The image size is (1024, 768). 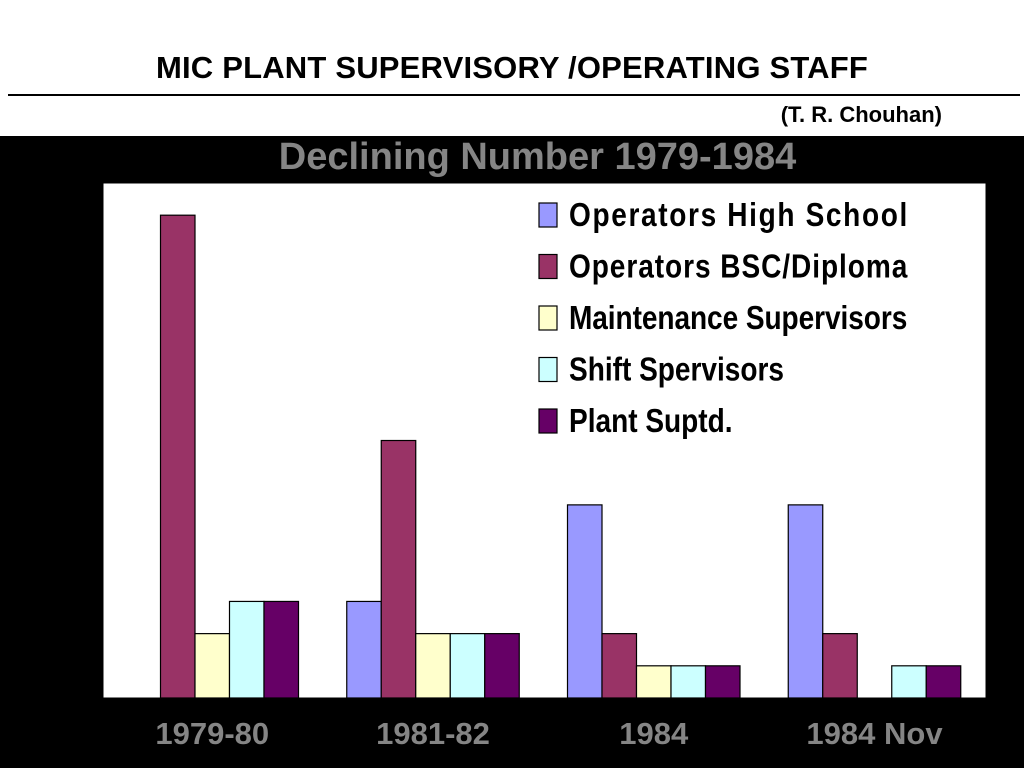 What do you see at coordinates (654, 733) in the screenshot?
I see `x-tick-label: 1984` at bounding box center [654, 733].